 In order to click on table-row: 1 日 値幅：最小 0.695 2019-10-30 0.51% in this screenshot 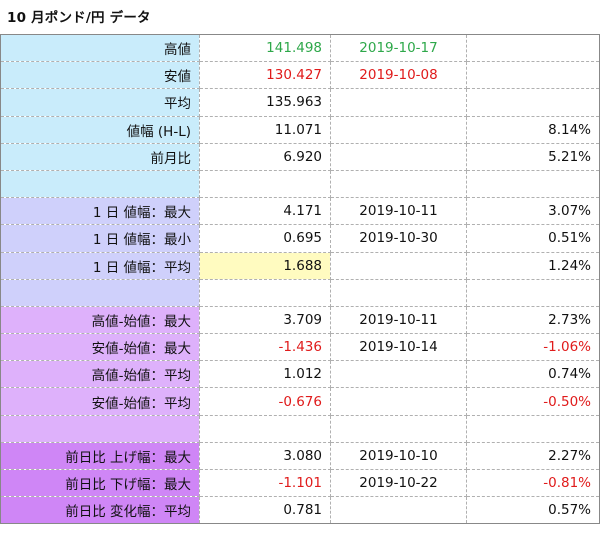, I will do `click(300, 238)`.